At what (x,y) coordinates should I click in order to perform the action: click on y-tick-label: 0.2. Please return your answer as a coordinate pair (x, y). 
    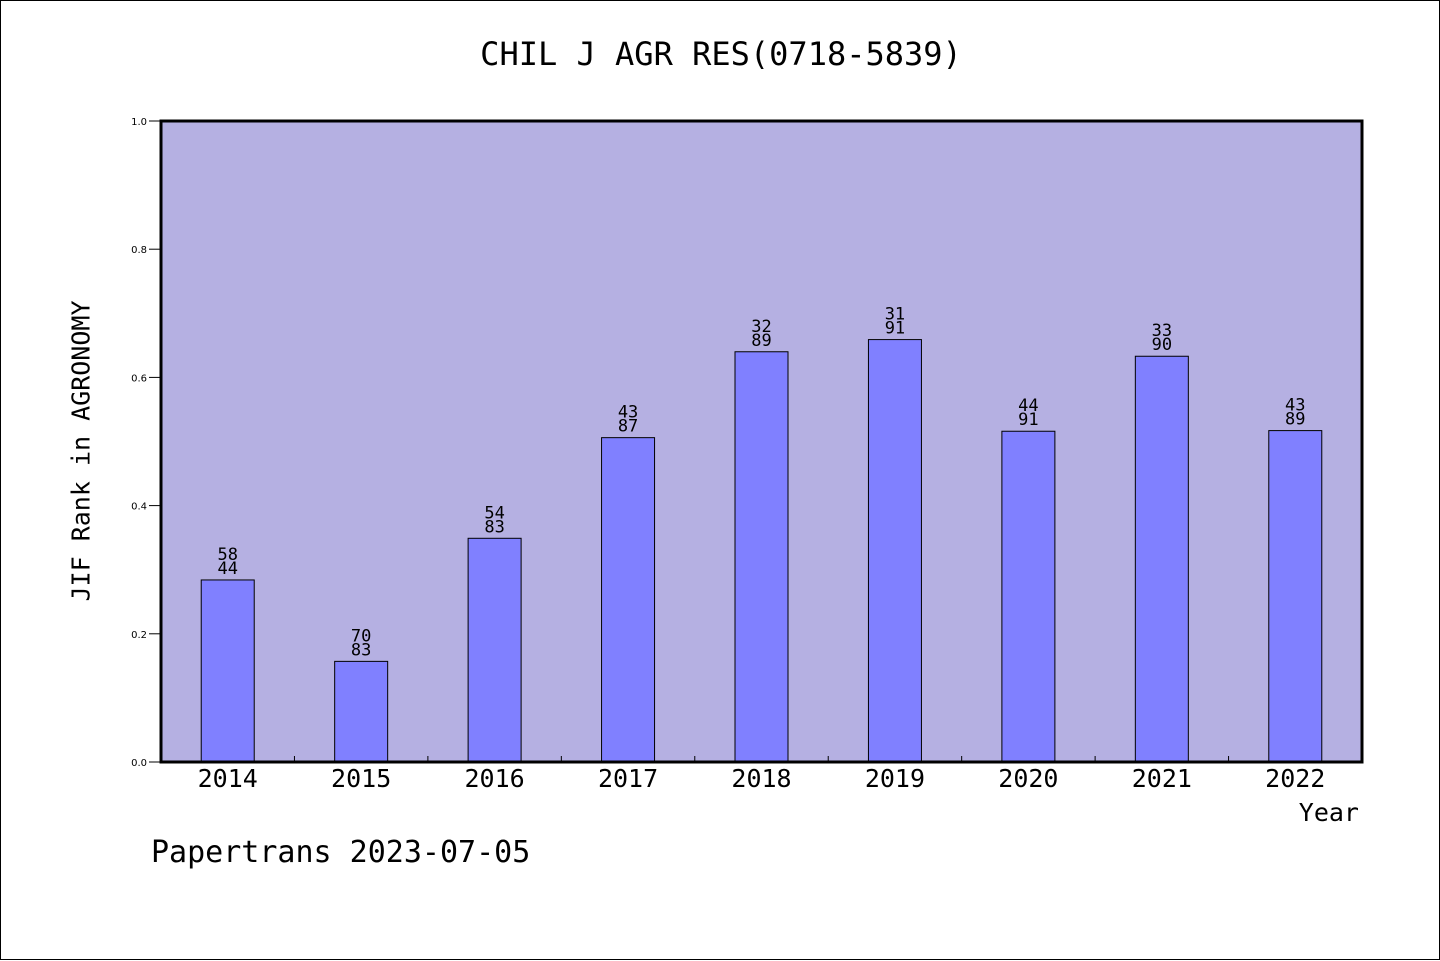
    Looking at the image, I should click on (139, 635).